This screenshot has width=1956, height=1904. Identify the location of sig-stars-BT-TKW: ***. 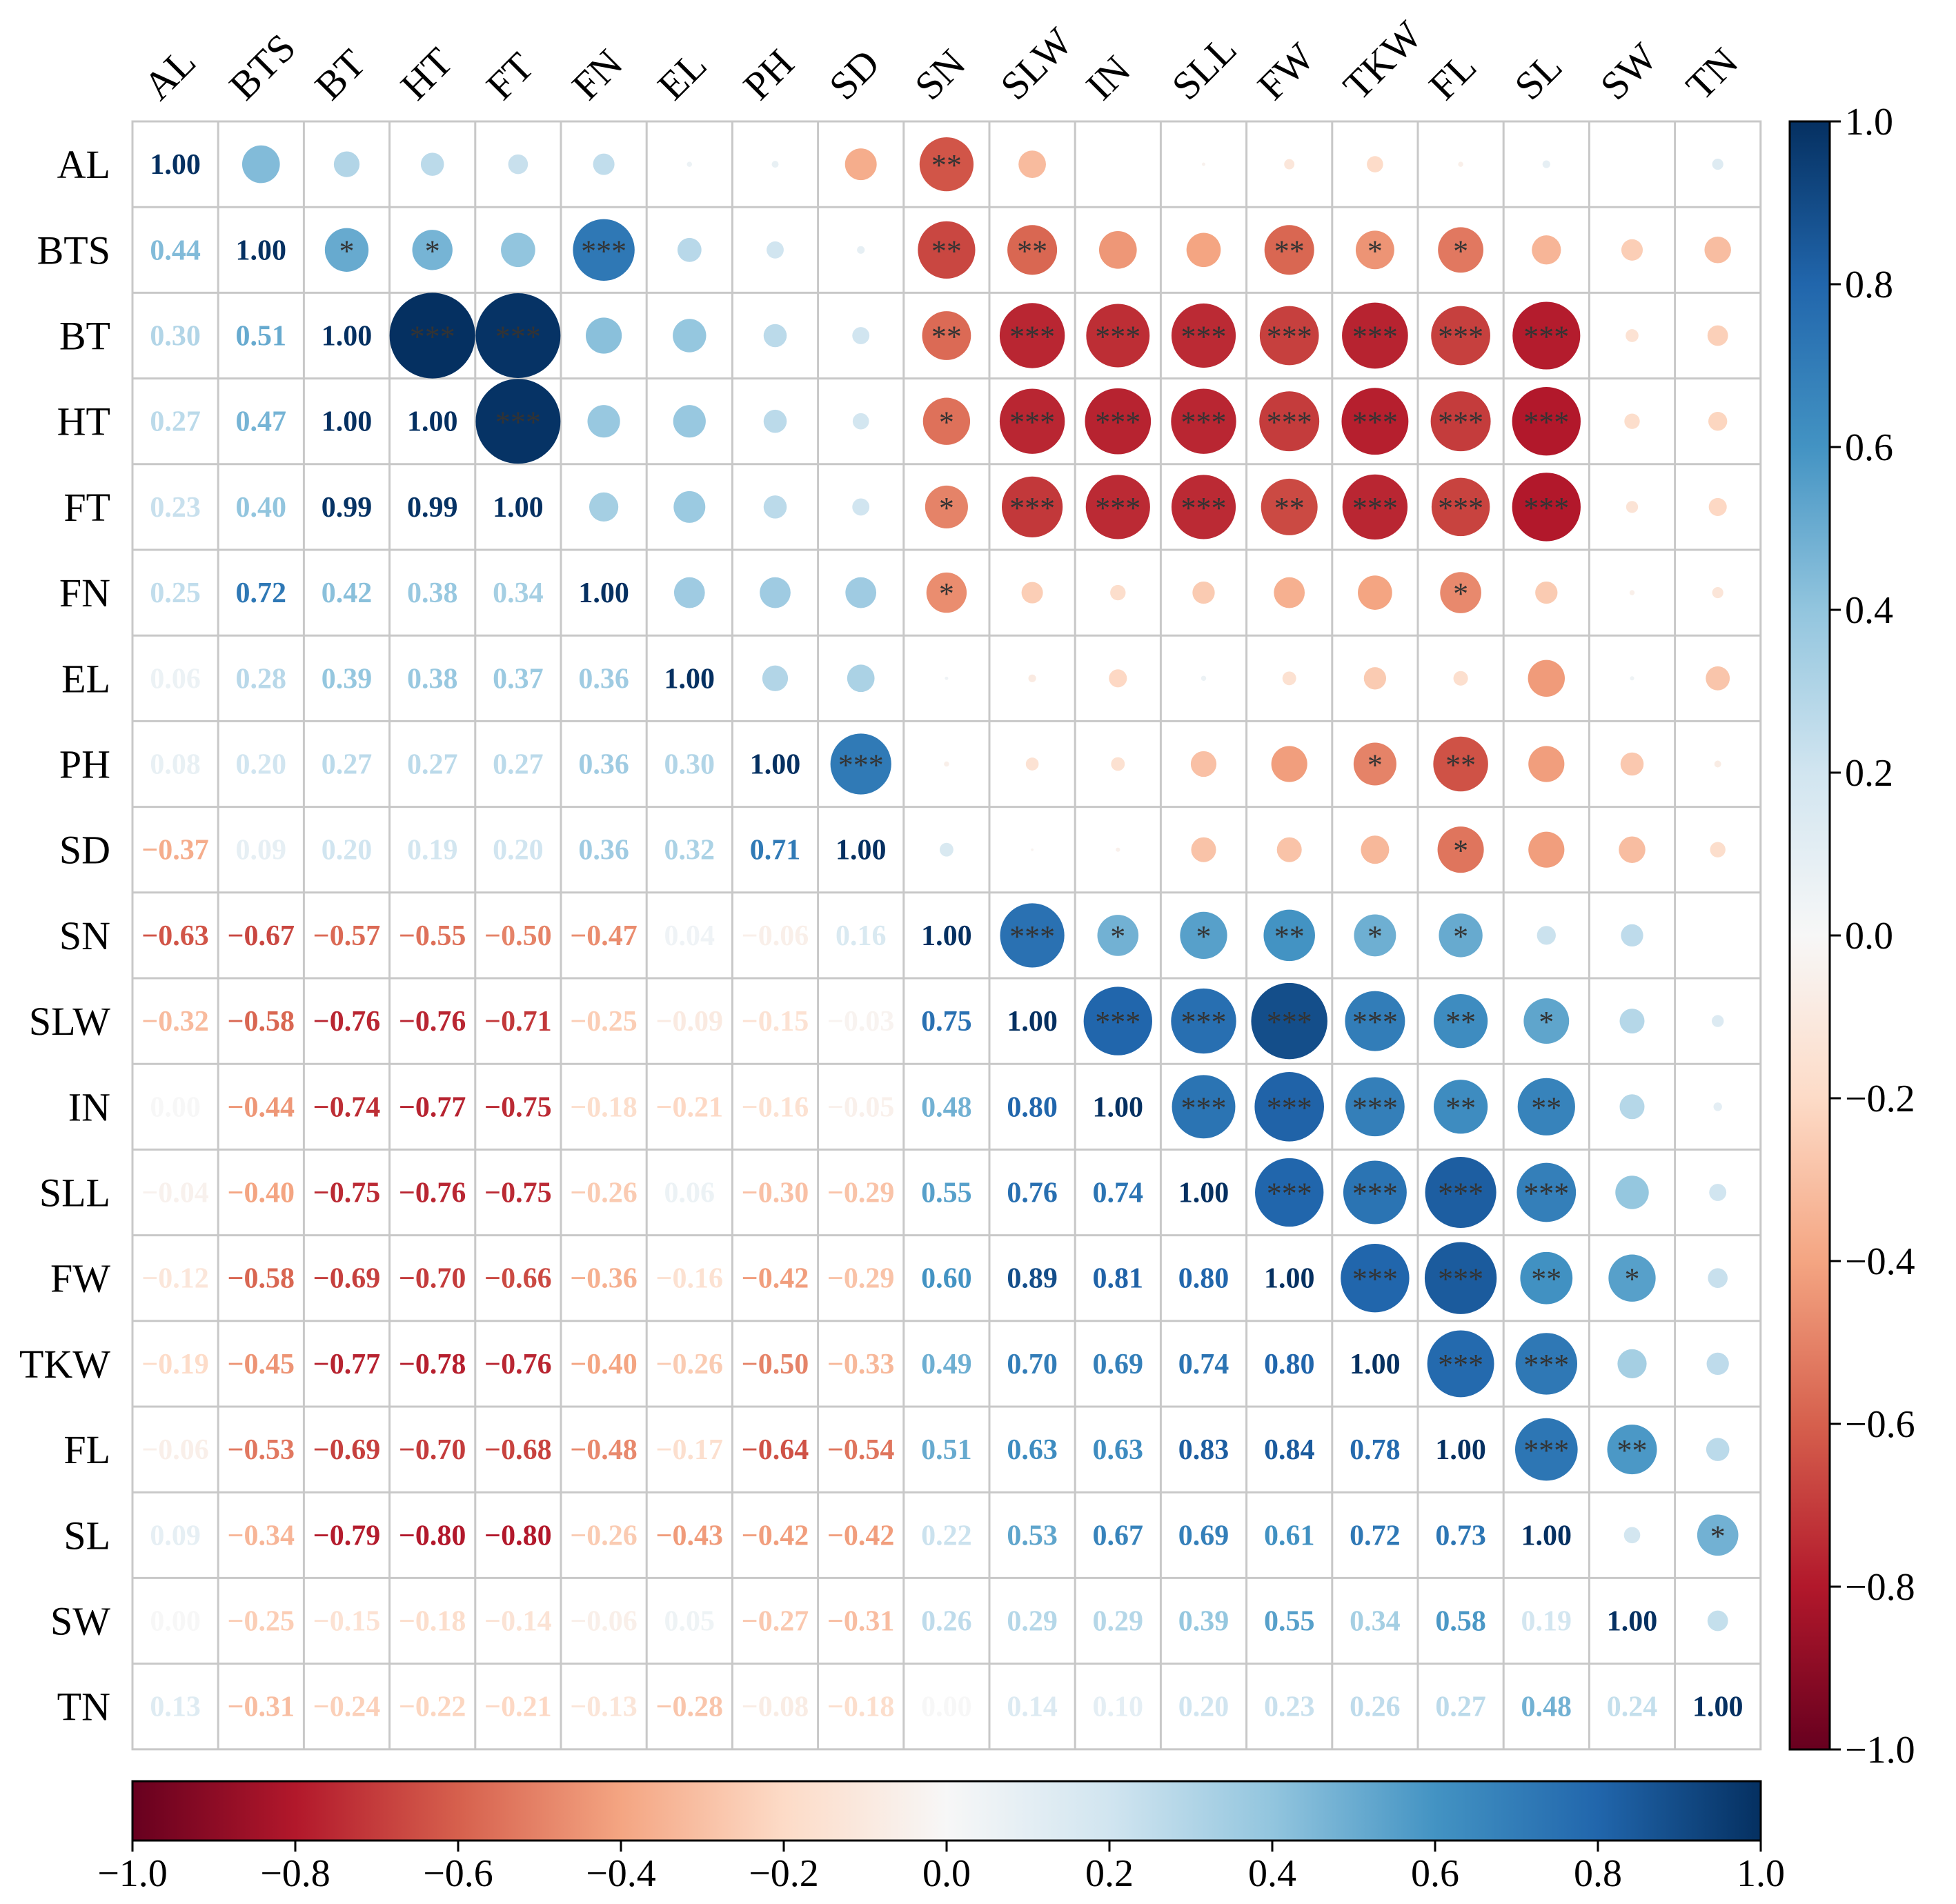
(1375, 337).